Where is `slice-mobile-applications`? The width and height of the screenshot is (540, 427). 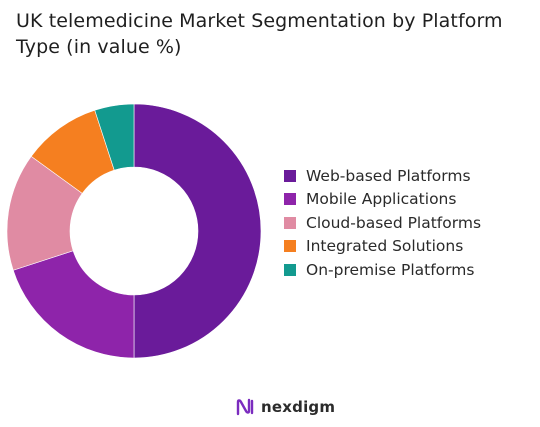
slice-mobile-applications is located at coordinates (73, 304).